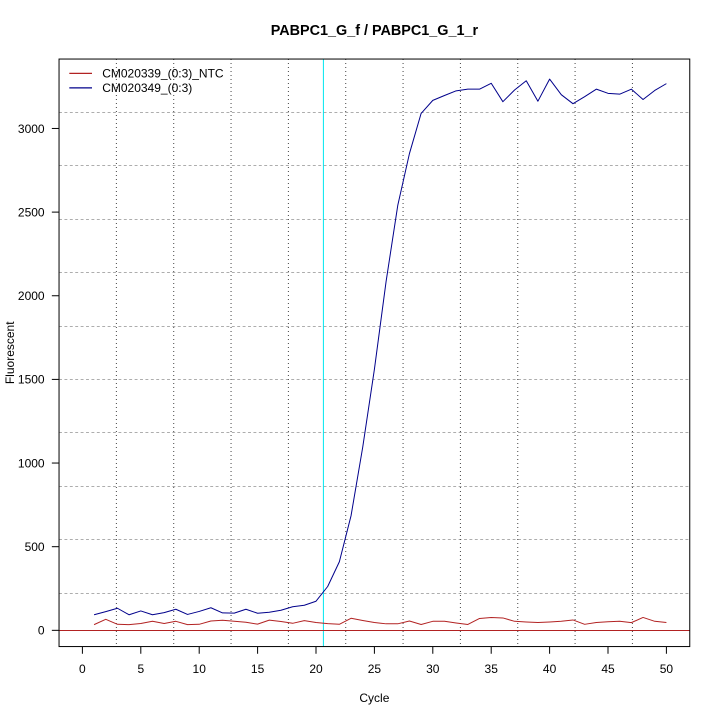 This screenshot has height=720, width=720. I want to click on svg-text: 40, so click(550, 669).